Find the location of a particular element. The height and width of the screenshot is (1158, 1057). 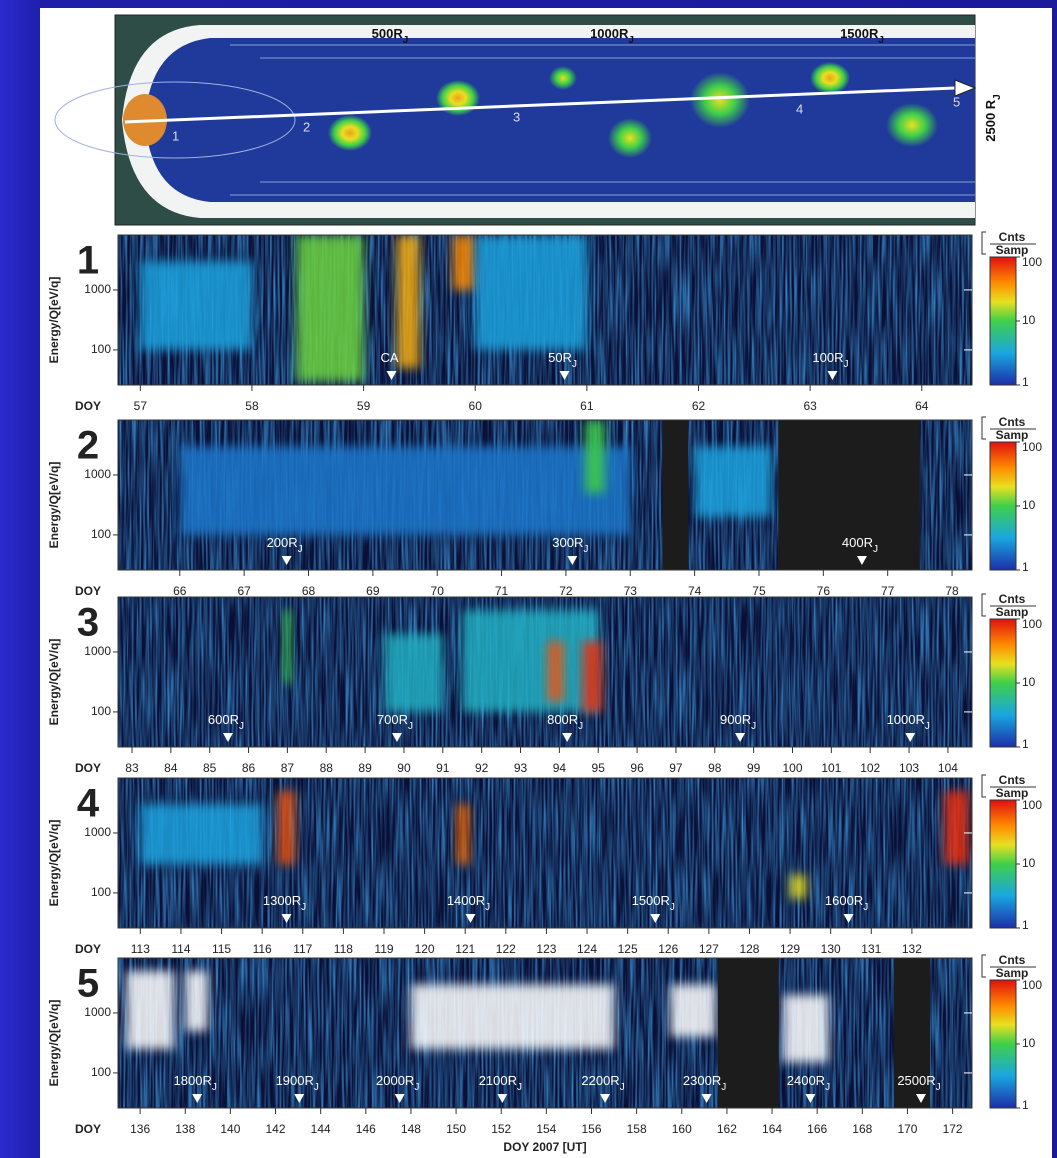

x-tick-label: 144 is located at coordinates (321, 1129).